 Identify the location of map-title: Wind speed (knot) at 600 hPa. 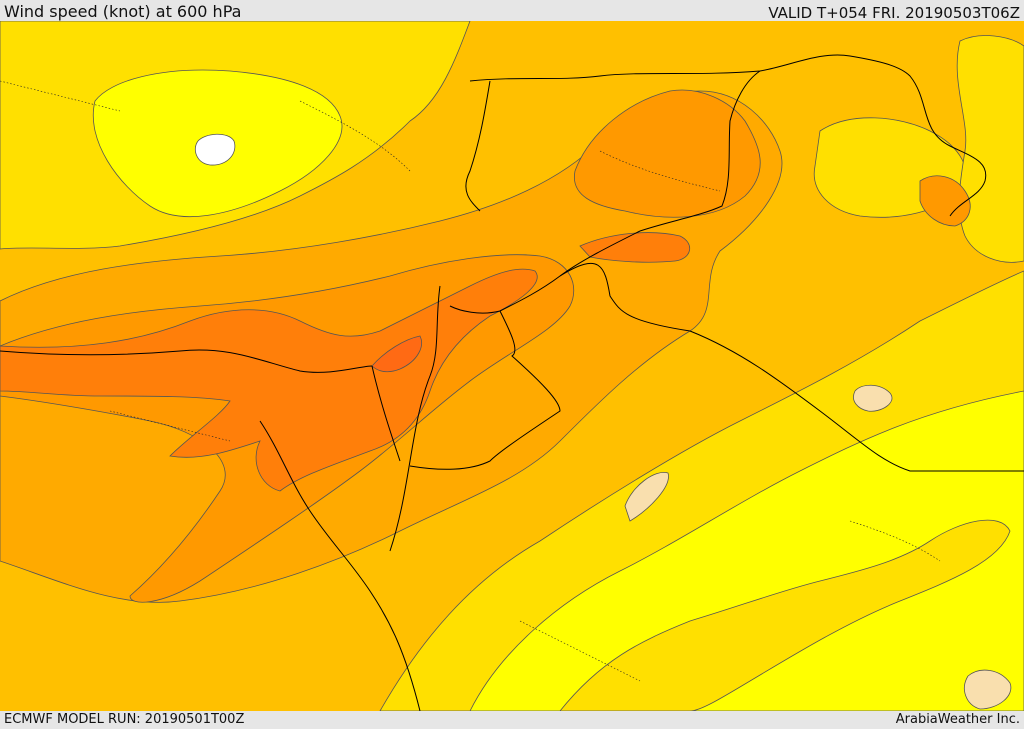
(123, 11).